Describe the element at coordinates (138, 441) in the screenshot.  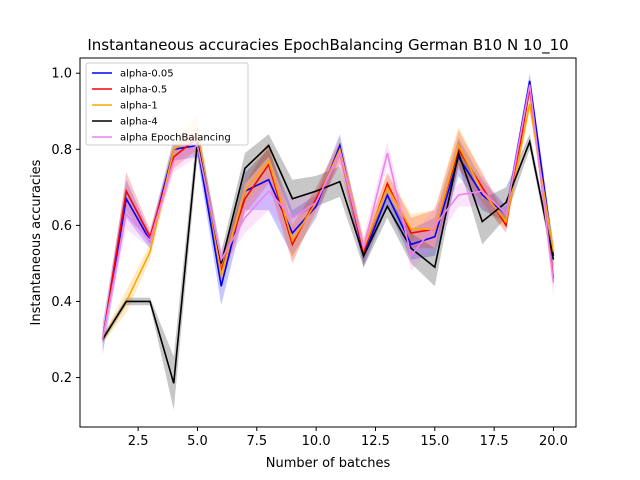
I see `x-tick-label: 2.5` at that location.